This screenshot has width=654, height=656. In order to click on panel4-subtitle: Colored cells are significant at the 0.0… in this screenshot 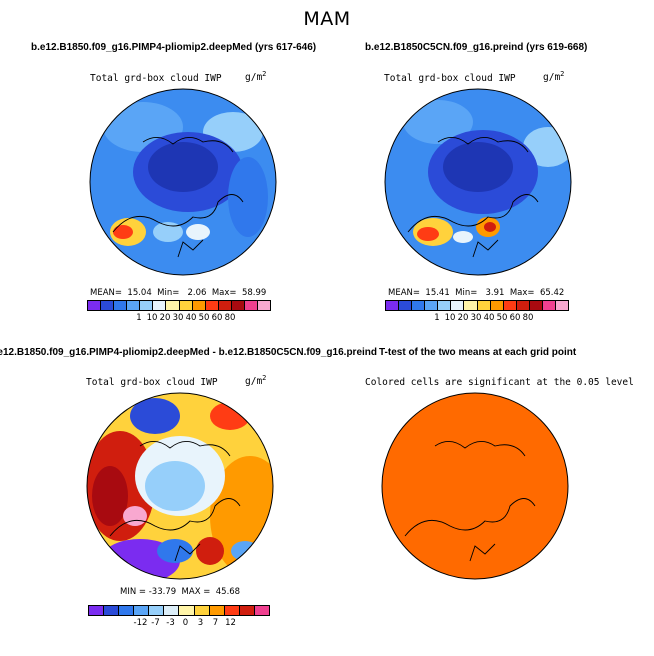, I will do `click(499, 382)`.